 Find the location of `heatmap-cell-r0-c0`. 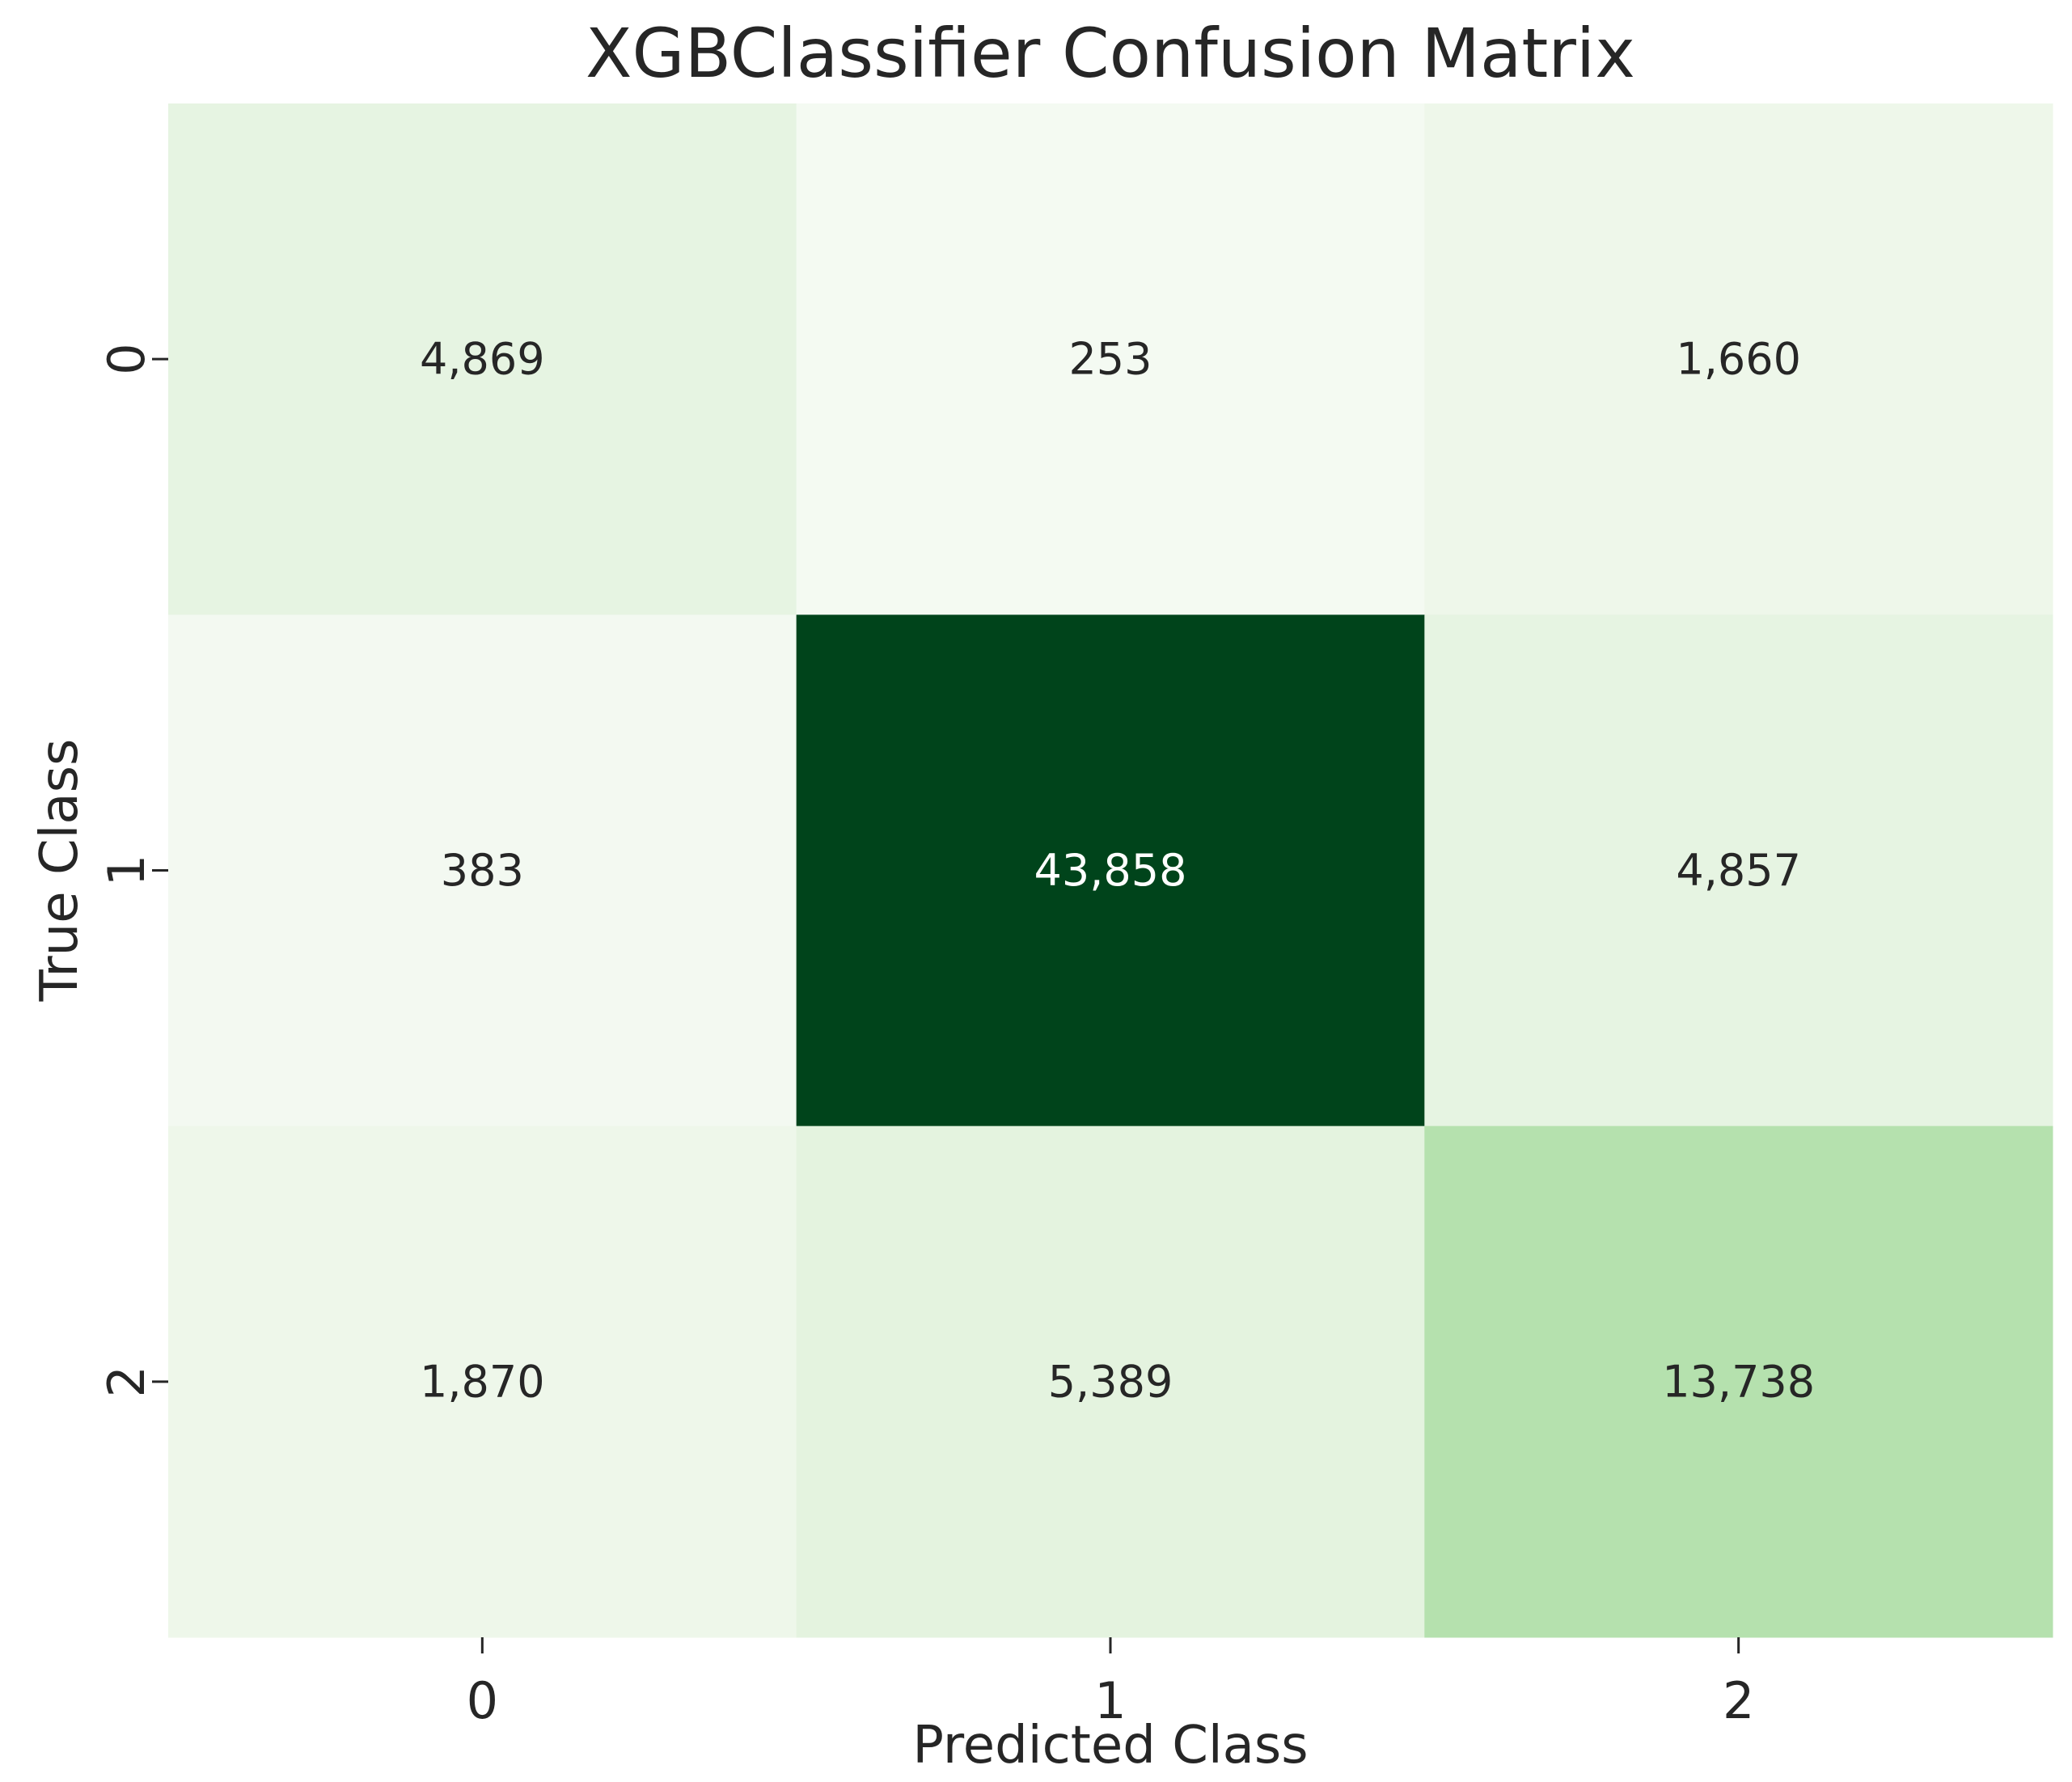

heatmap-cell-r0-c0 is located at coordinates (482, 359).